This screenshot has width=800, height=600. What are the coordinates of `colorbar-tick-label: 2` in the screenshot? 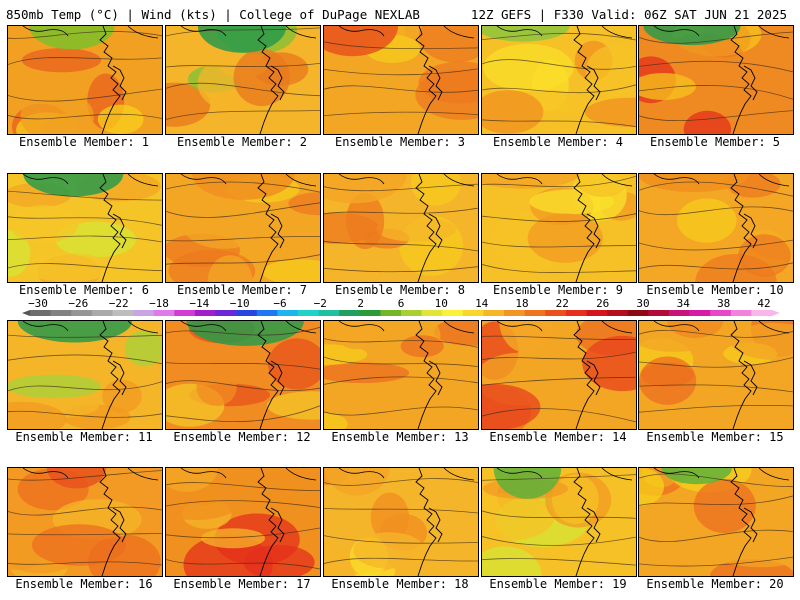 It's located at (360, 303).